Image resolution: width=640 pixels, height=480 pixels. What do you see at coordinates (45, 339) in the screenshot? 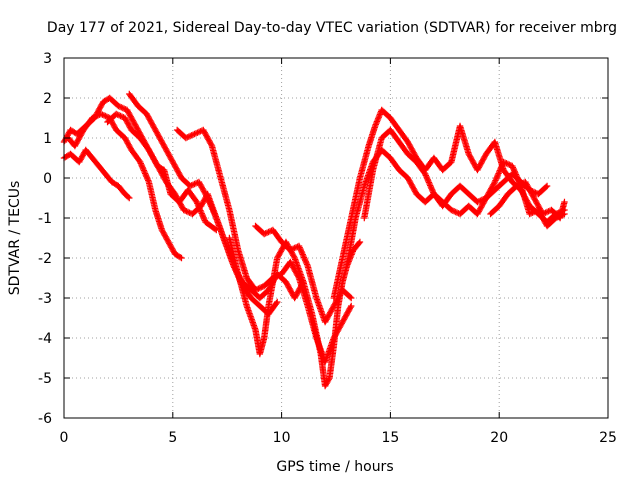
I see `y-tick-label: -4` at bounding box center [45, 339].